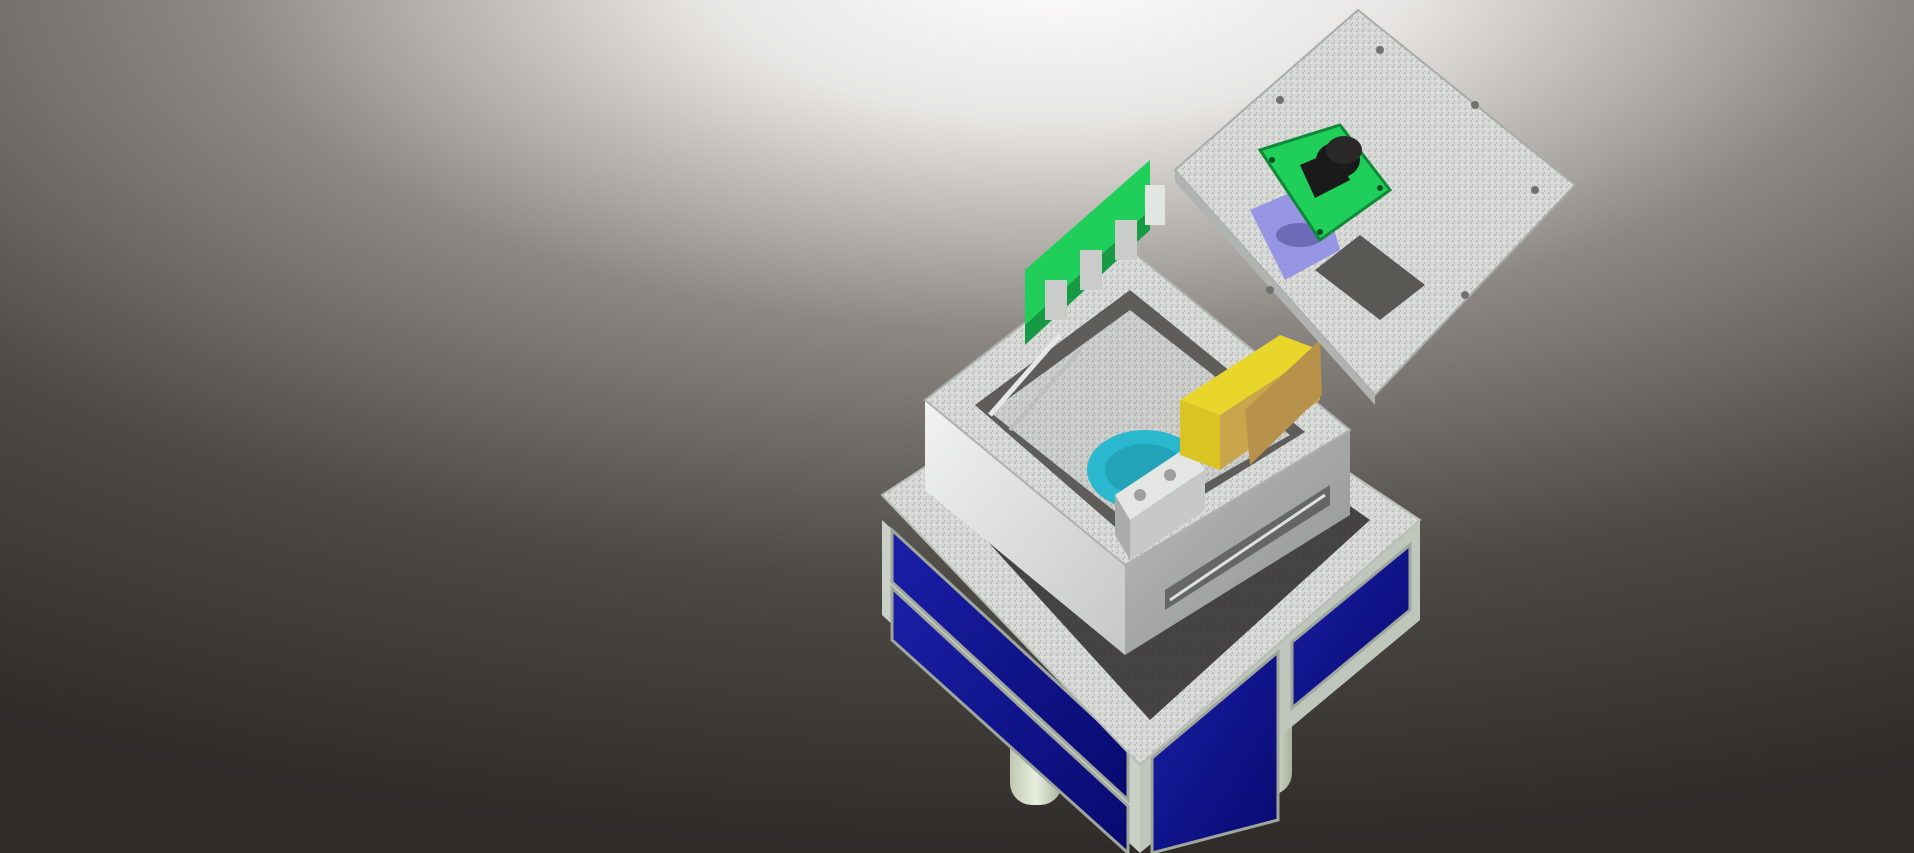 The height and width of the screenshot is (853, 1914). What do you see at coordinates (1280, 686) in the screenshot?
I see `bus-right-face` at bounding box center [1280, 686].